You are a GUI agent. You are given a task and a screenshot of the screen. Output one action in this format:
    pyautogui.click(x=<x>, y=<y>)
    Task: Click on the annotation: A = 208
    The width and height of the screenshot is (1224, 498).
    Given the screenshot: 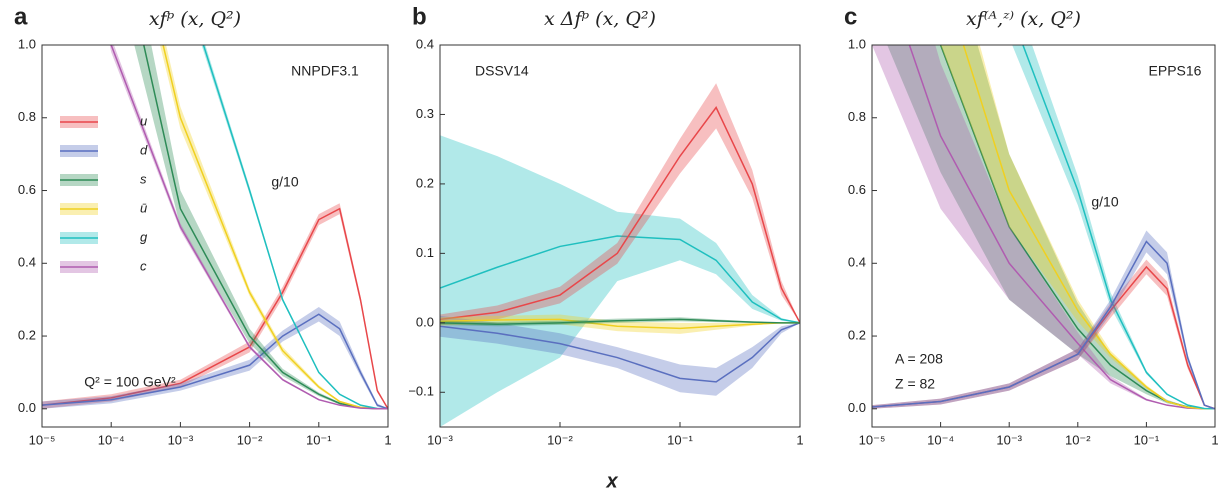 What is the action you would take?
    pyautogui.click(x=919, y=359)
    